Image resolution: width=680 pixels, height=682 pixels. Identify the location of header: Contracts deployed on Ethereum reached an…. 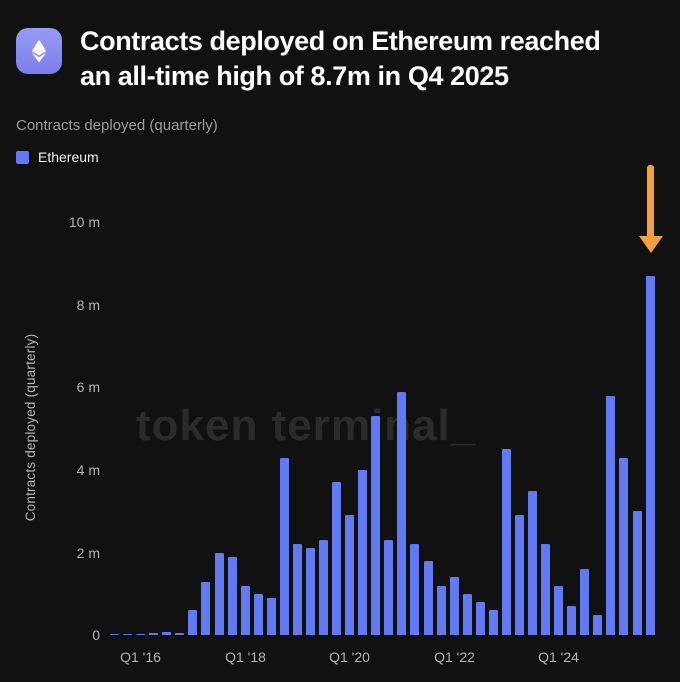
(340, 47).